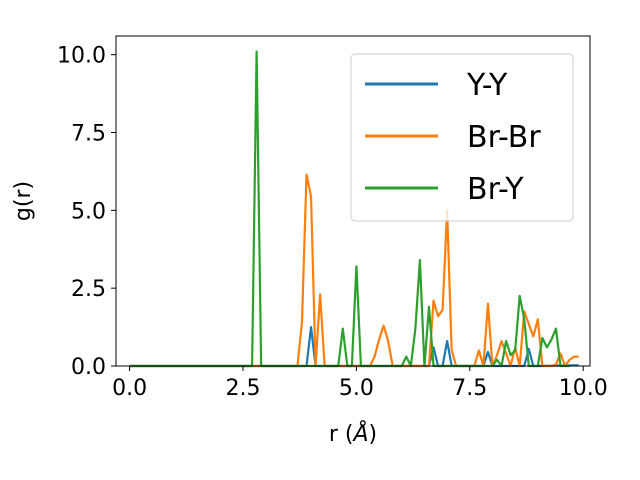 This screenshot has width=640, height=480. I want to click on y-tick-label: 10.0, so click(81, 56).